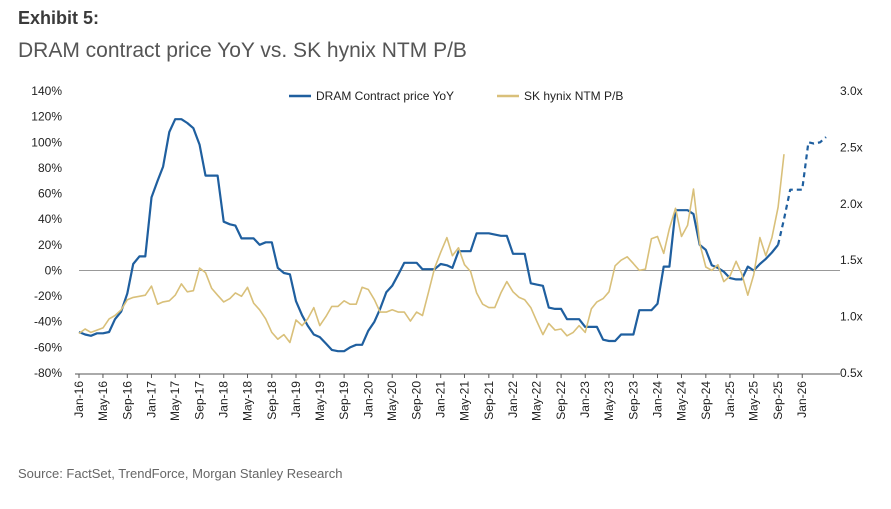  Describe the element at coordinates (200, 400) in the screenshot. I see `x-tick-label: Sep-17` at that location.